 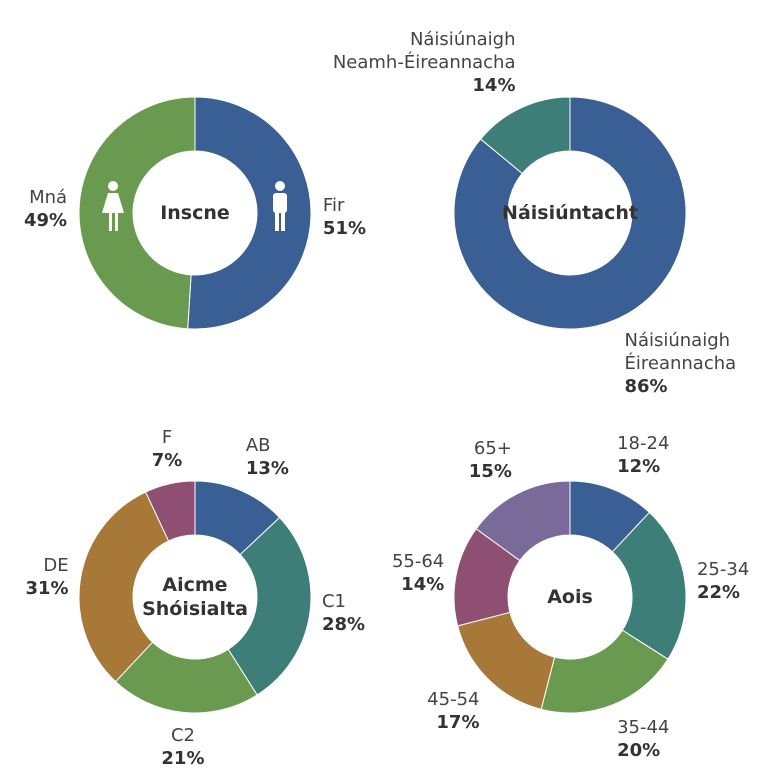 What do you see at coordinates (280, 206) in the screenshot?
I see `male-icon` at bounding box center [280, 206].